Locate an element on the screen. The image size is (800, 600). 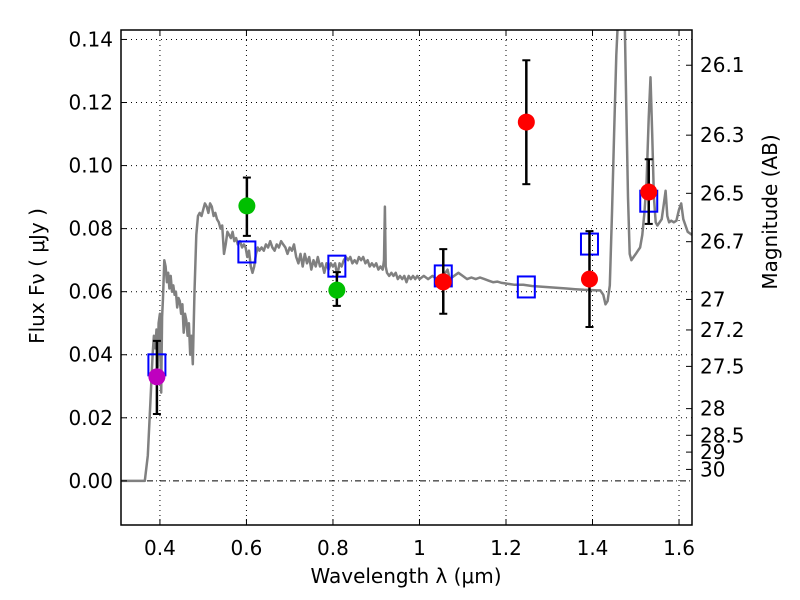
y-tick-label: 0.04 is located at coordinates (90, 355).